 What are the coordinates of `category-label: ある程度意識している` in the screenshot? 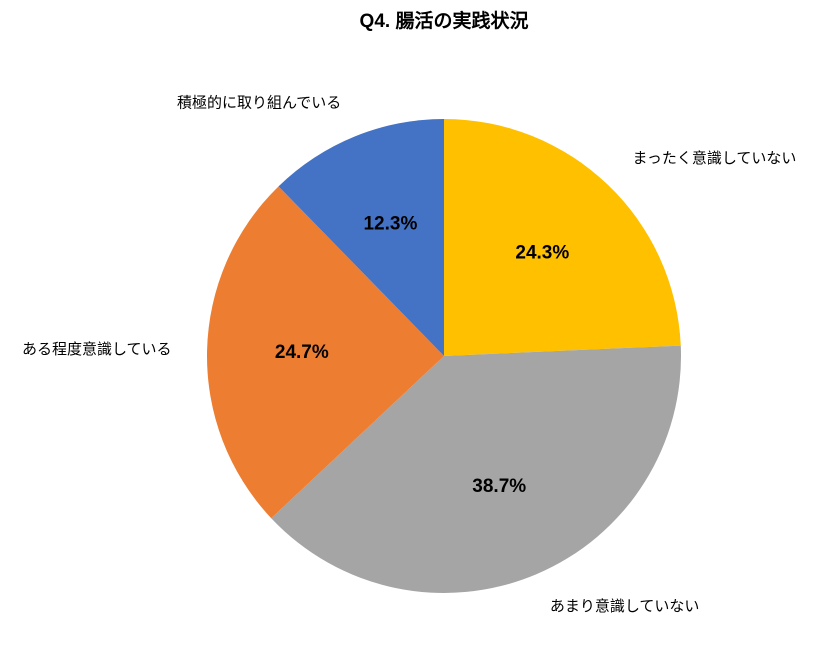 It's located at (97, 349).